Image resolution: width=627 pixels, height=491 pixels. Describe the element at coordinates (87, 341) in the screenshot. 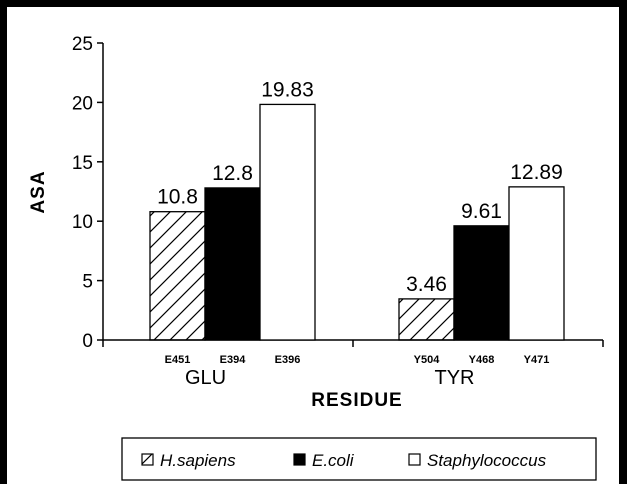

I see `y-tick-label: 0` at that location.